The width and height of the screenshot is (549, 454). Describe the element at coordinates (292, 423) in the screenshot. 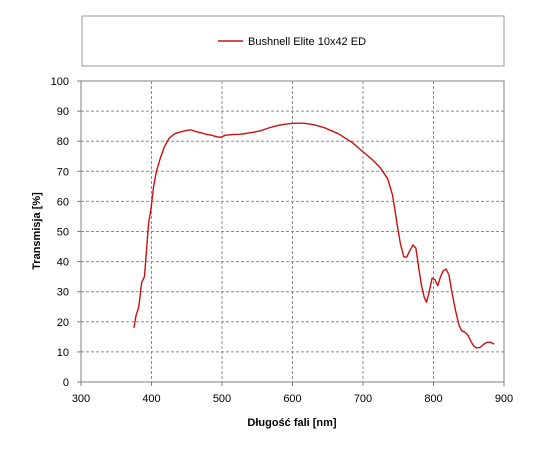

I see `x-axis-title: Długość fali [nm]` at that location.